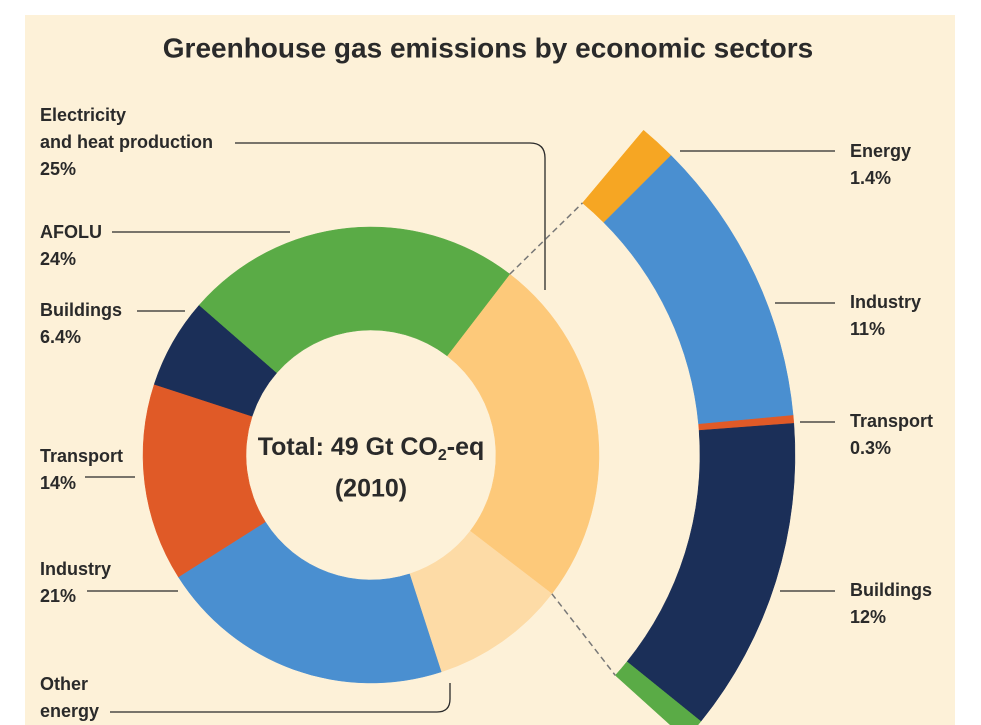  What do you see at coordinates (466, 447) in the screenshot?
I see `center-suffix: -eq` at bounding box center [466, 447].